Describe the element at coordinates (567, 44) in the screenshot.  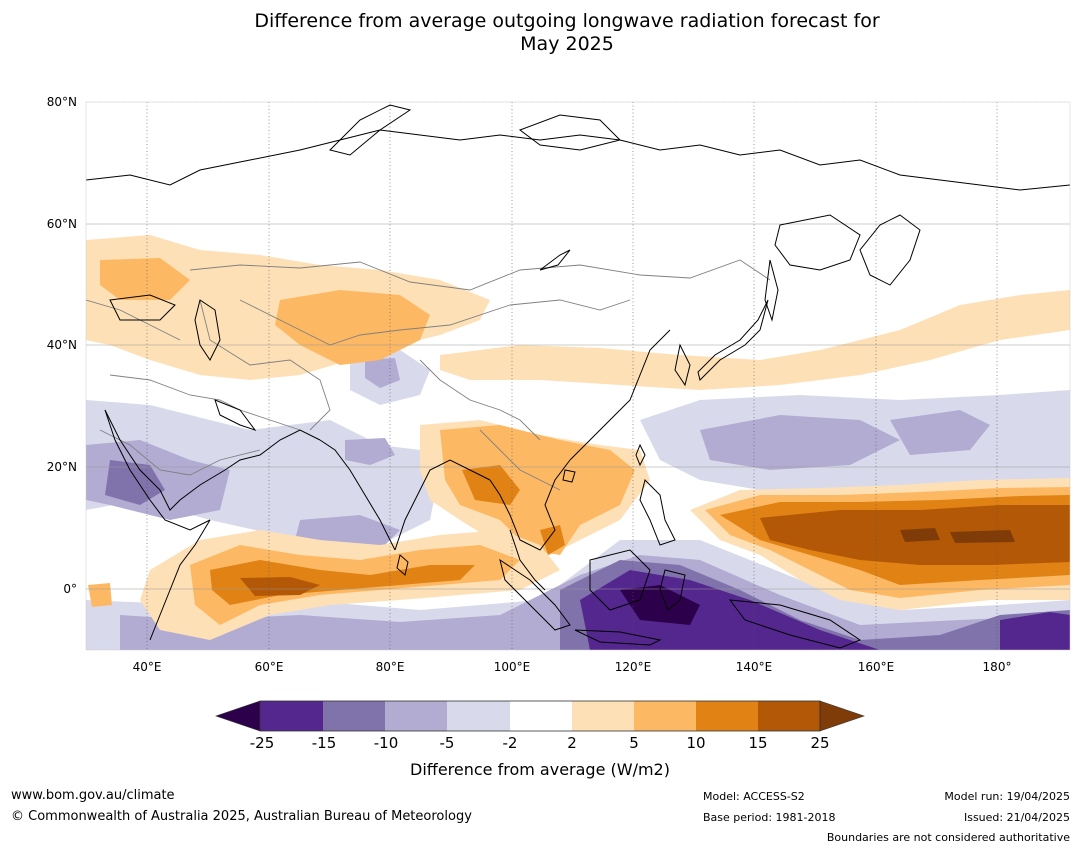
I see `map-title-line2: May 2025` at that location.